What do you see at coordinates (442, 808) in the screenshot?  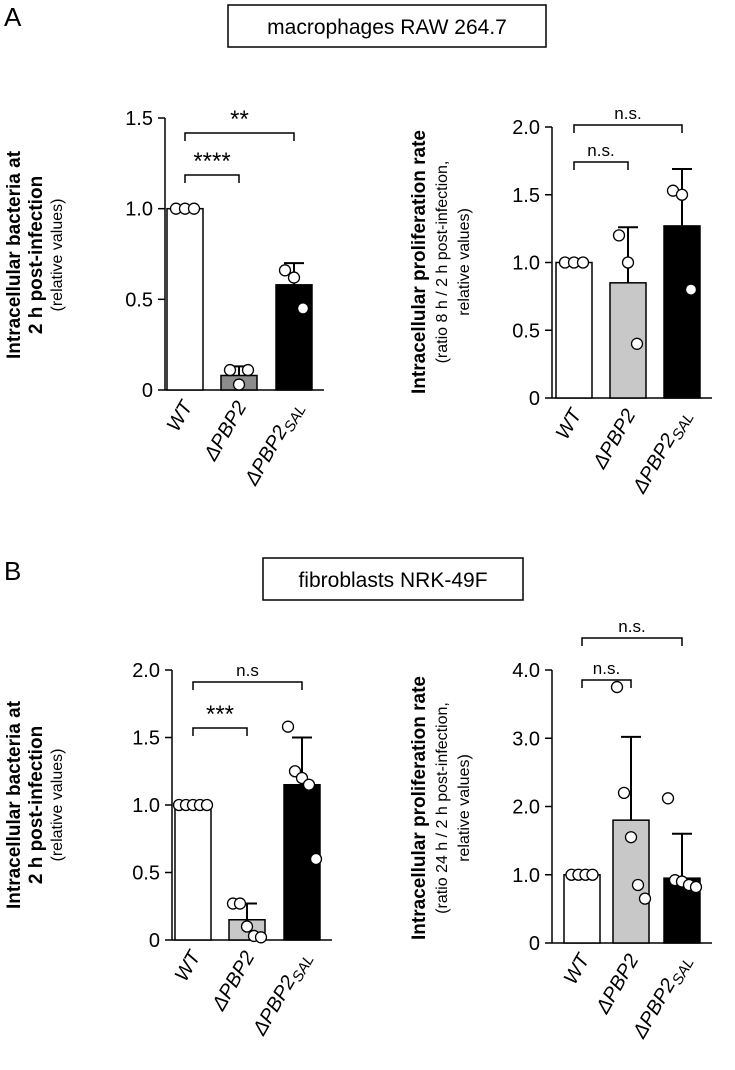 I see `y-axis-note: (ratio 24 h / 2 h post-infection,` at bounding box center [442, 808].